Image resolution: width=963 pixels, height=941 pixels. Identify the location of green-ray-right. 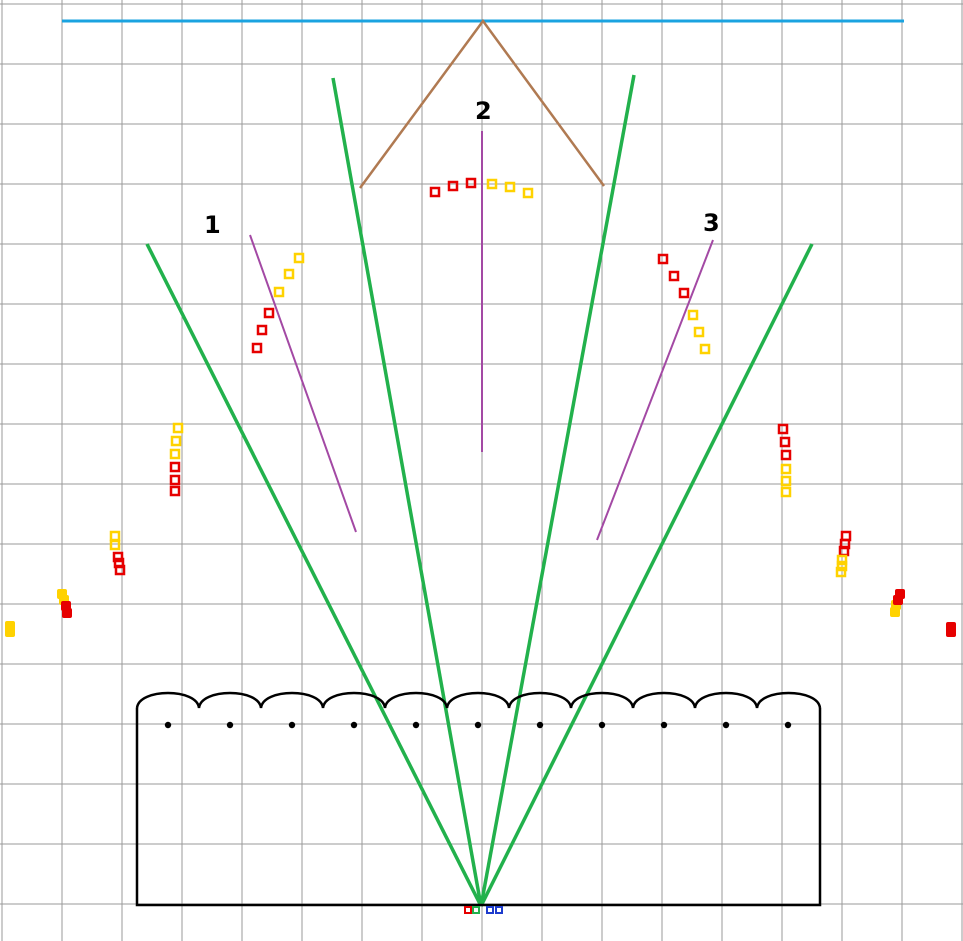
(557, 490).